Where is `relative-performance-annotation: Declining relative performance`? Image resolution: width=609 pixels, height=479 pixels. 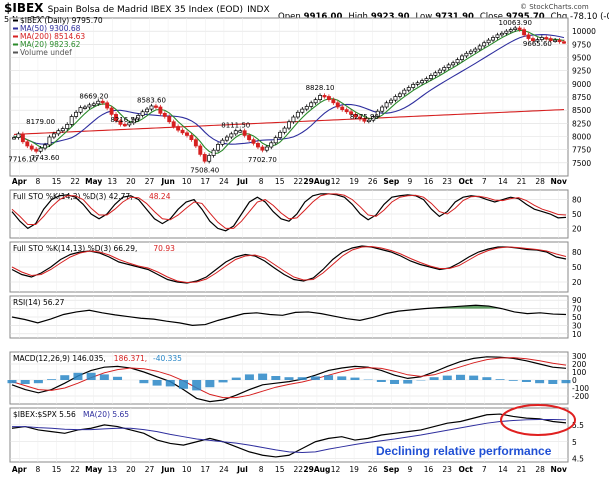
relative-performance-annotation: Declining relative performance is located at coordinates (464, 451).